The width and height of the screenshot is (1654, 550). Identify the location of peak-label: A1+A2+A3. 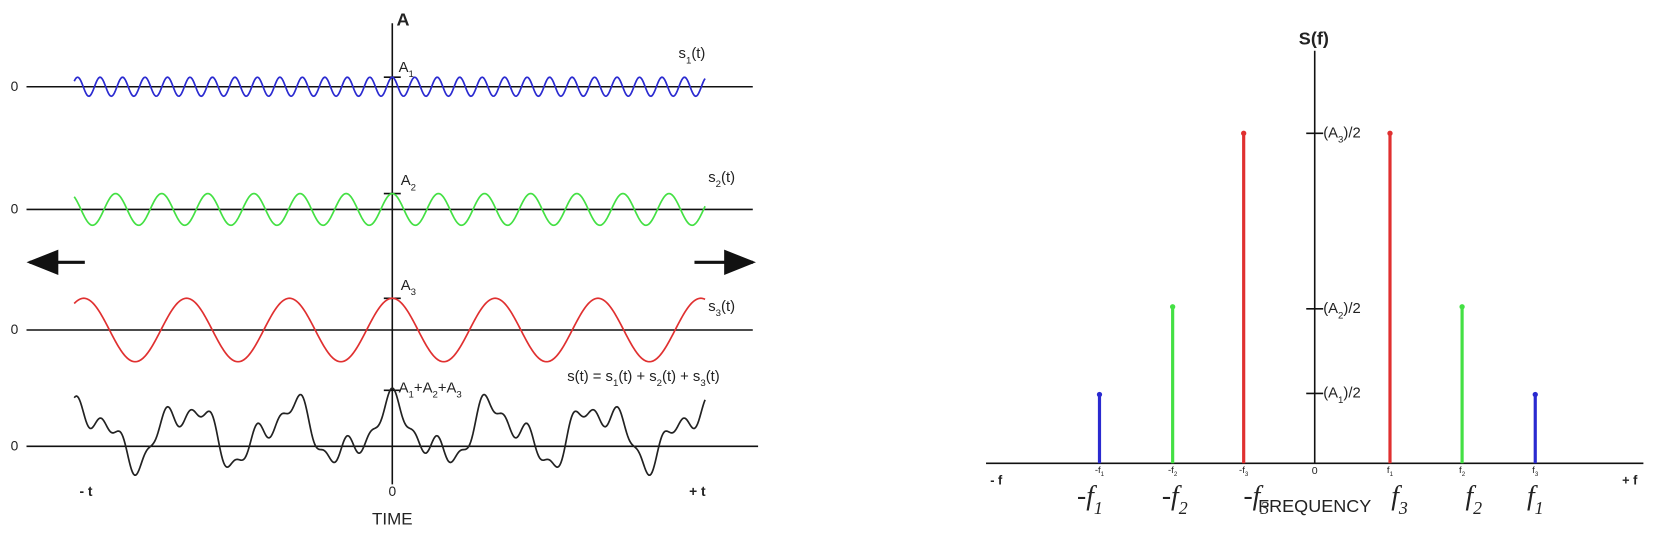
(430, 390).